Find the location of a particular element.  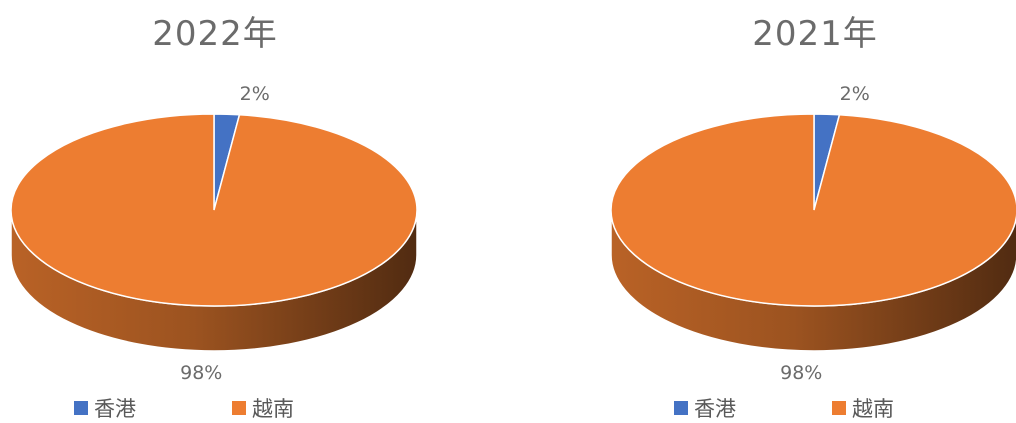

chart-title: 2021年 is located at coordinates (815, 34).